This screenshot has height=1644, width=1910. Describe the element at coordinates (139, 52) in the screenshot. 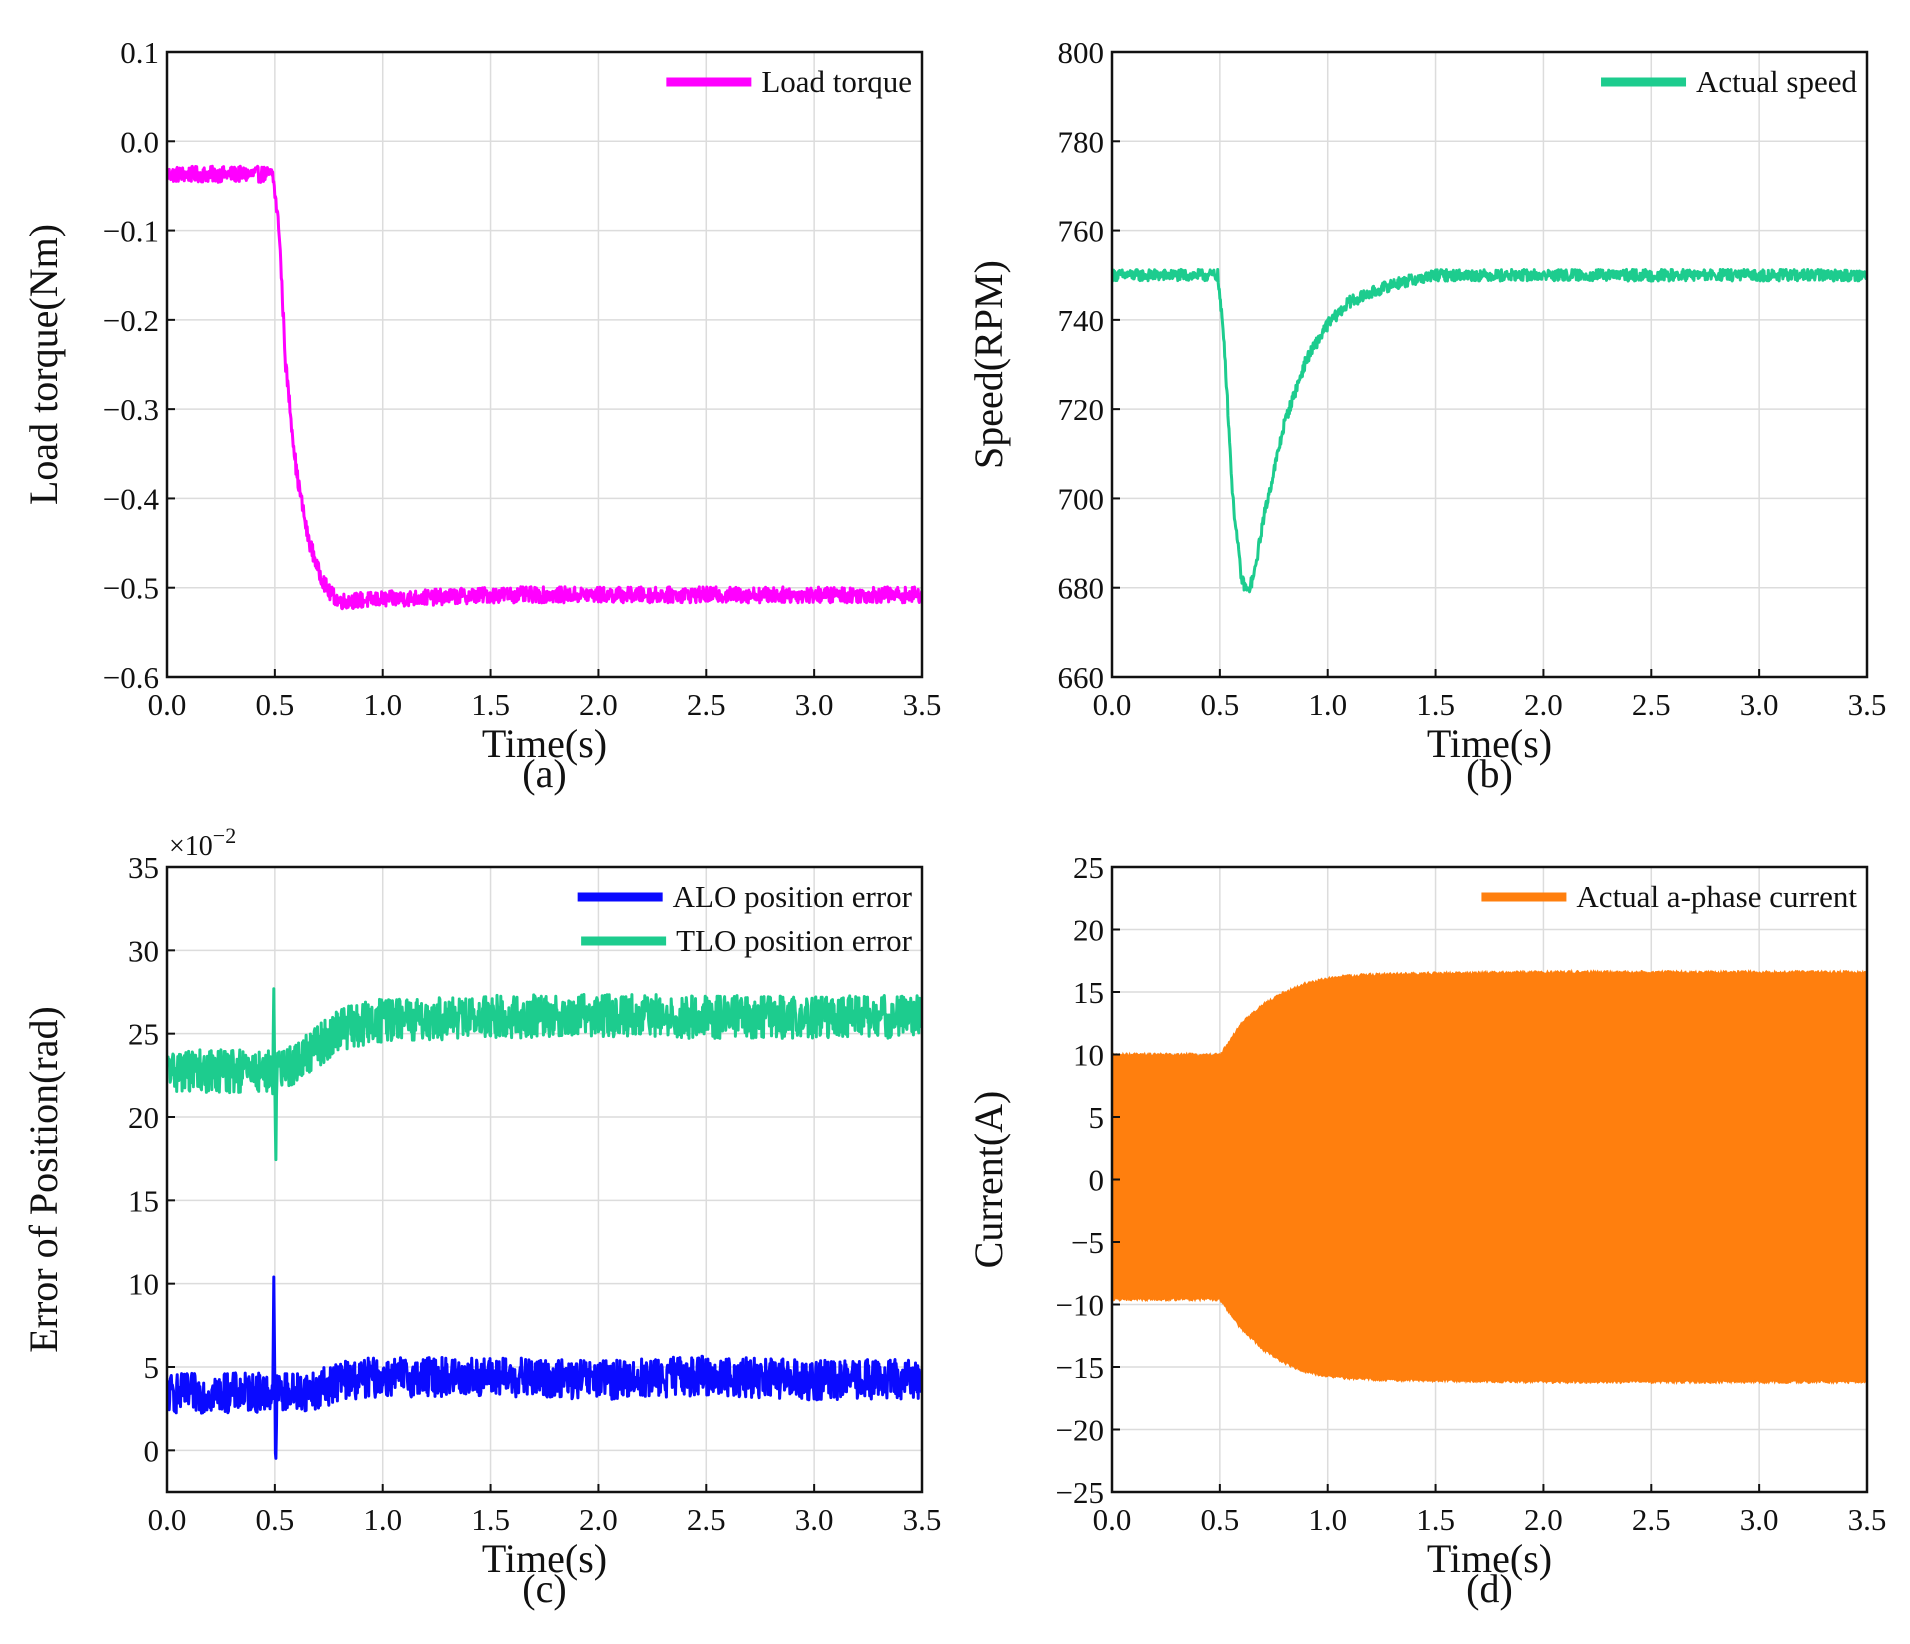

I see `y-tick-label: 0.1` at that location.